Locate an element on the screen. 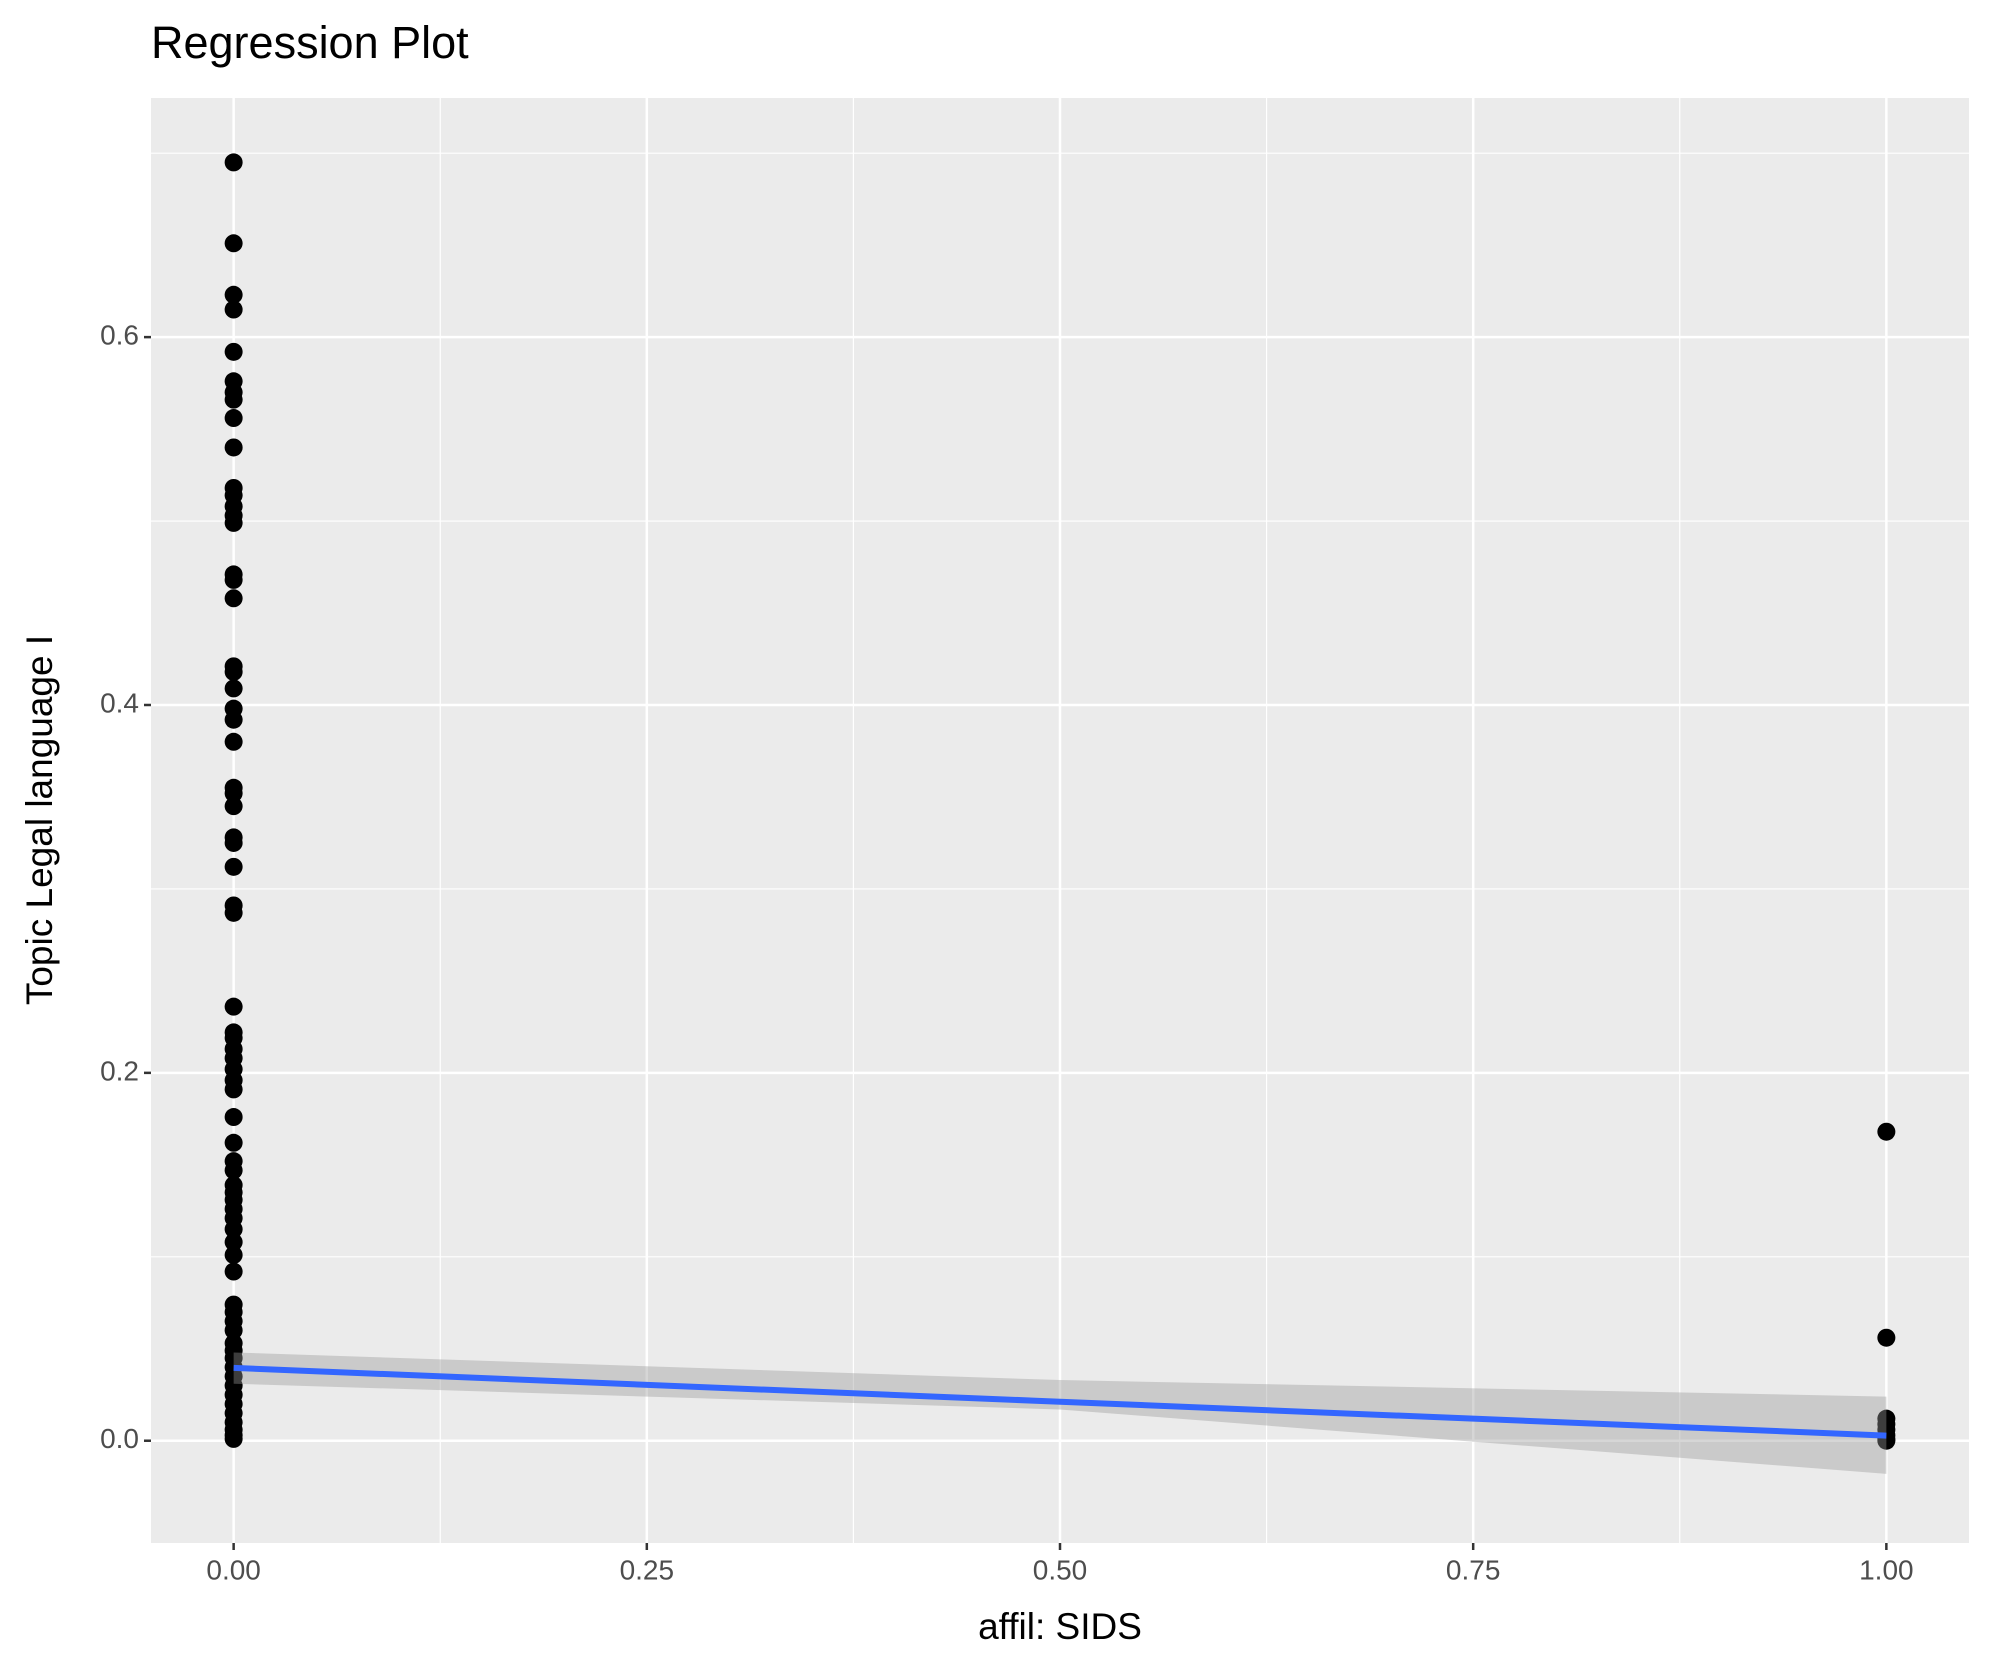 The height and width of the screenshot is (1665, 1990). y-tick-label: 0.0 is located at coordinates (119, 1438).